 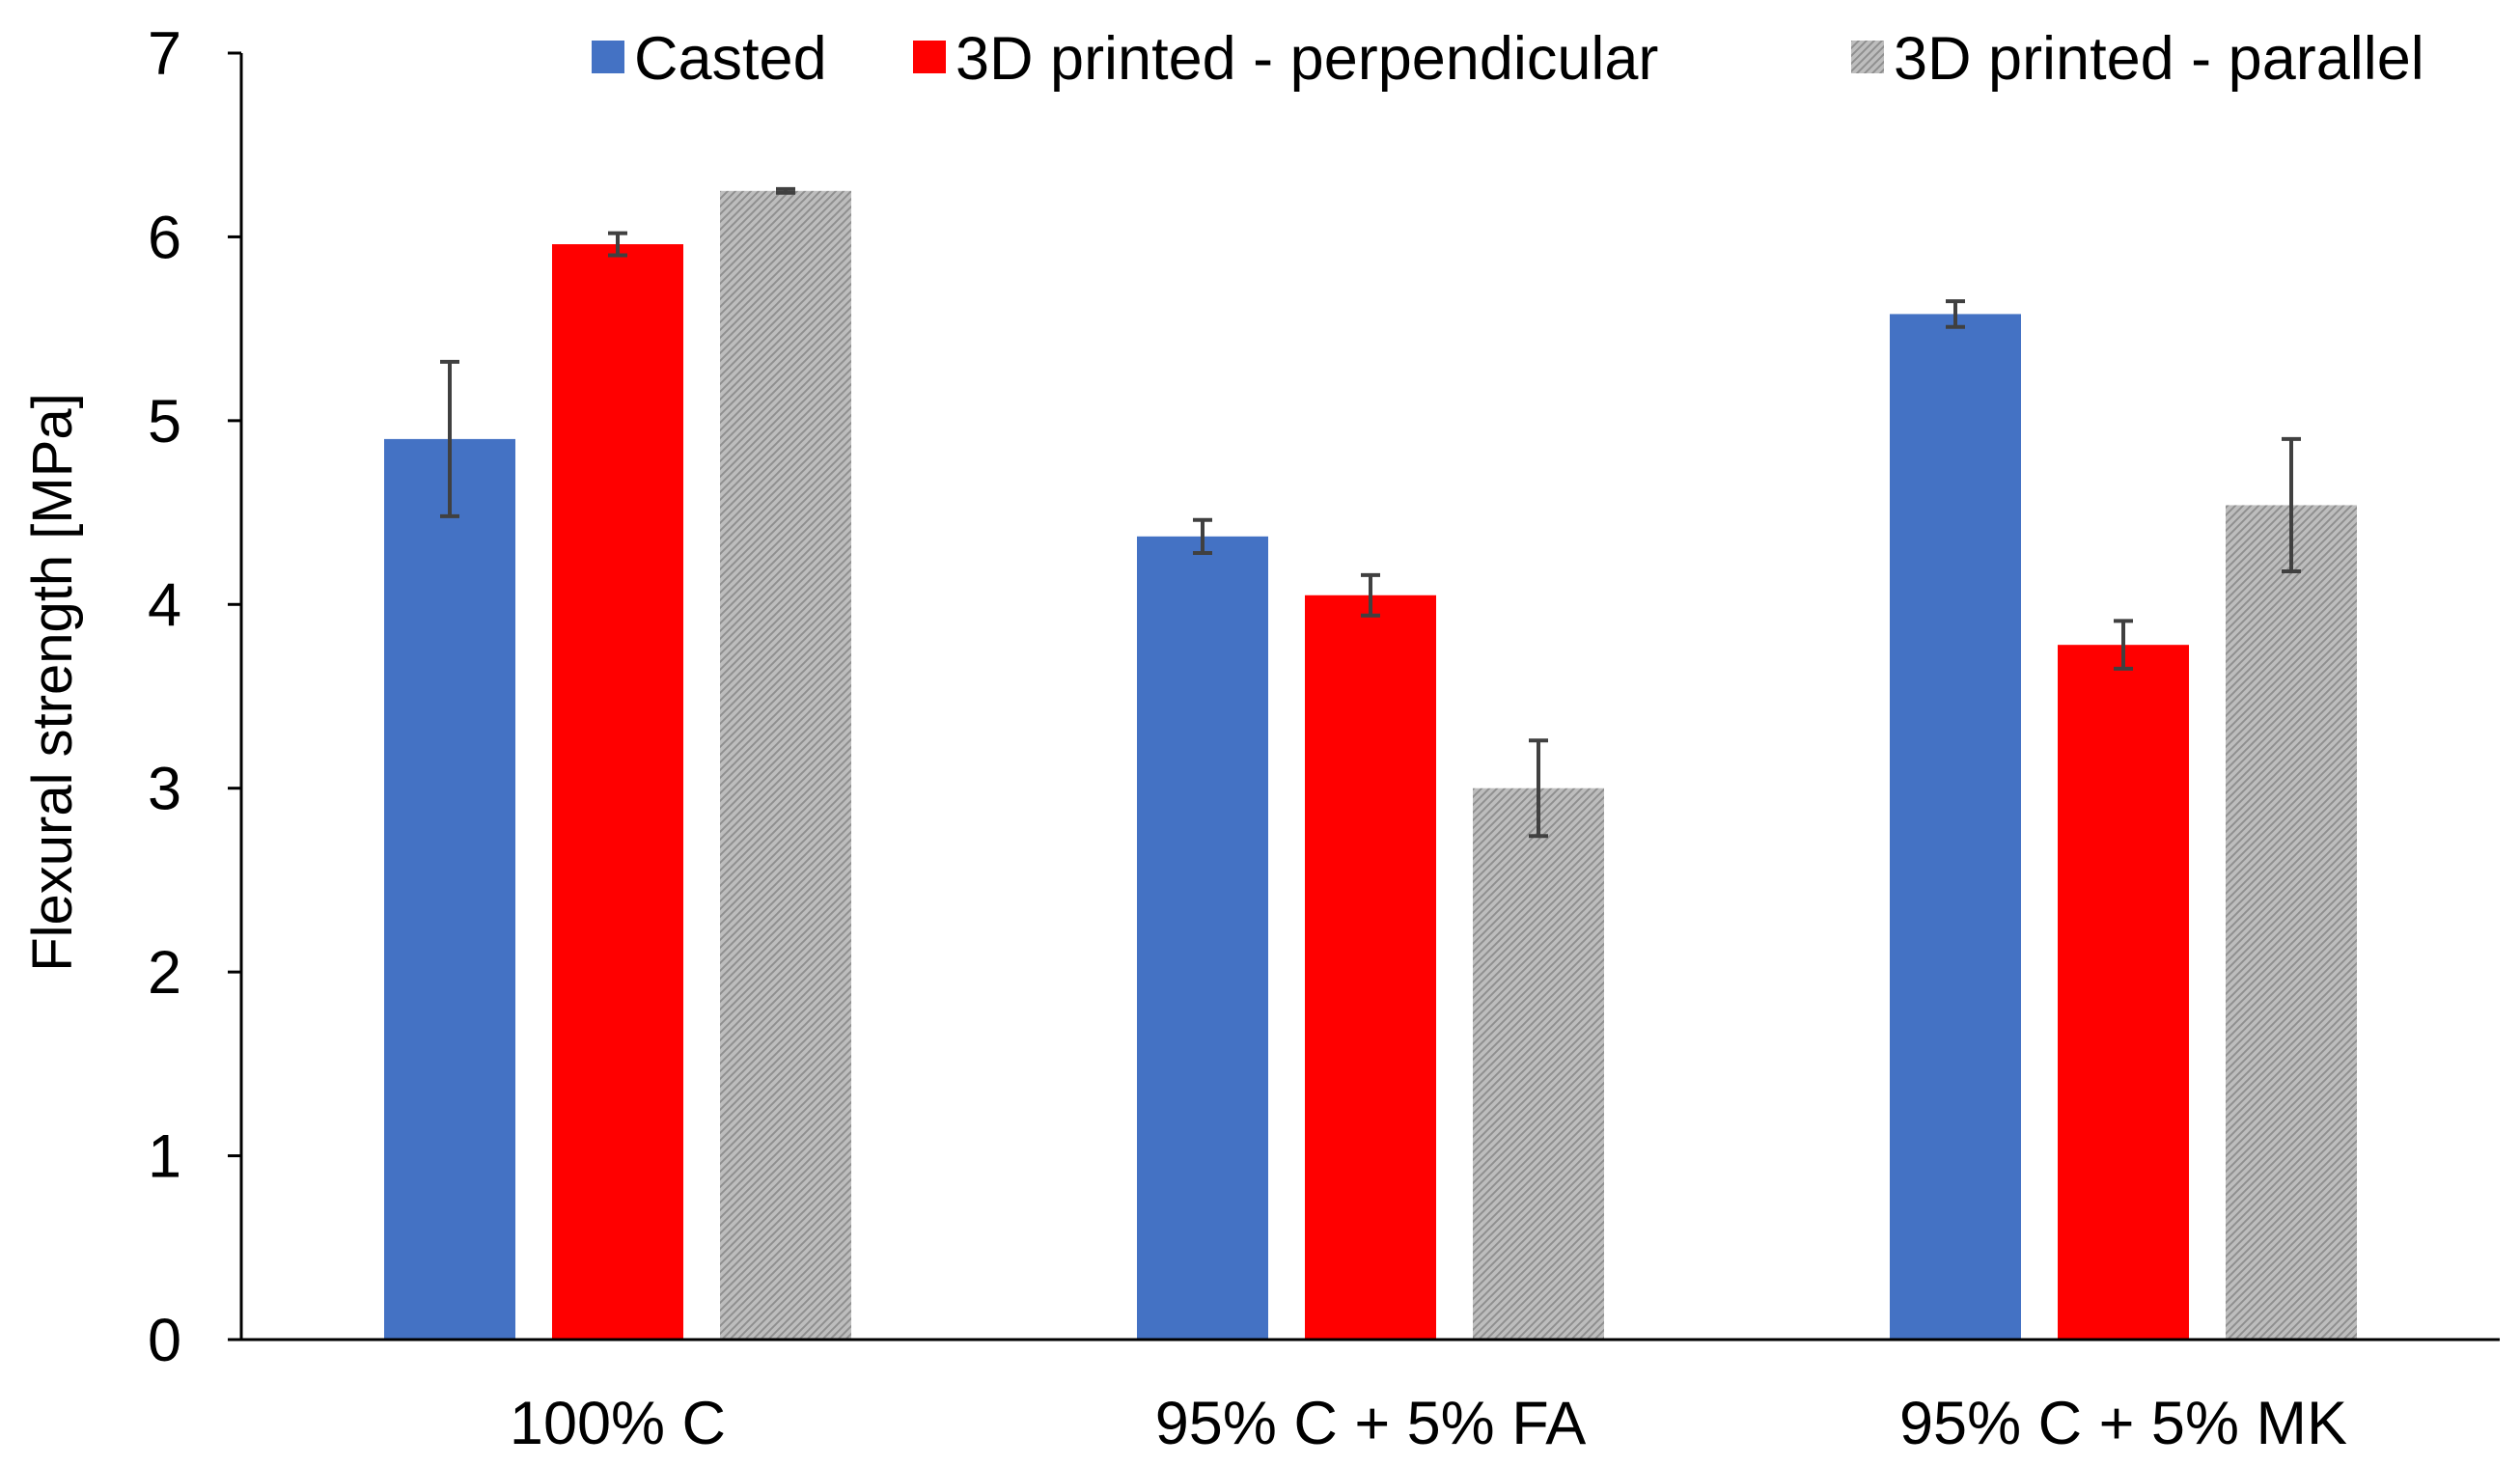 What do you see at coordinates (618, 1423) in the screenshot?
I see `x-tick-label: 100% C` at bounding box center [618, 1423].